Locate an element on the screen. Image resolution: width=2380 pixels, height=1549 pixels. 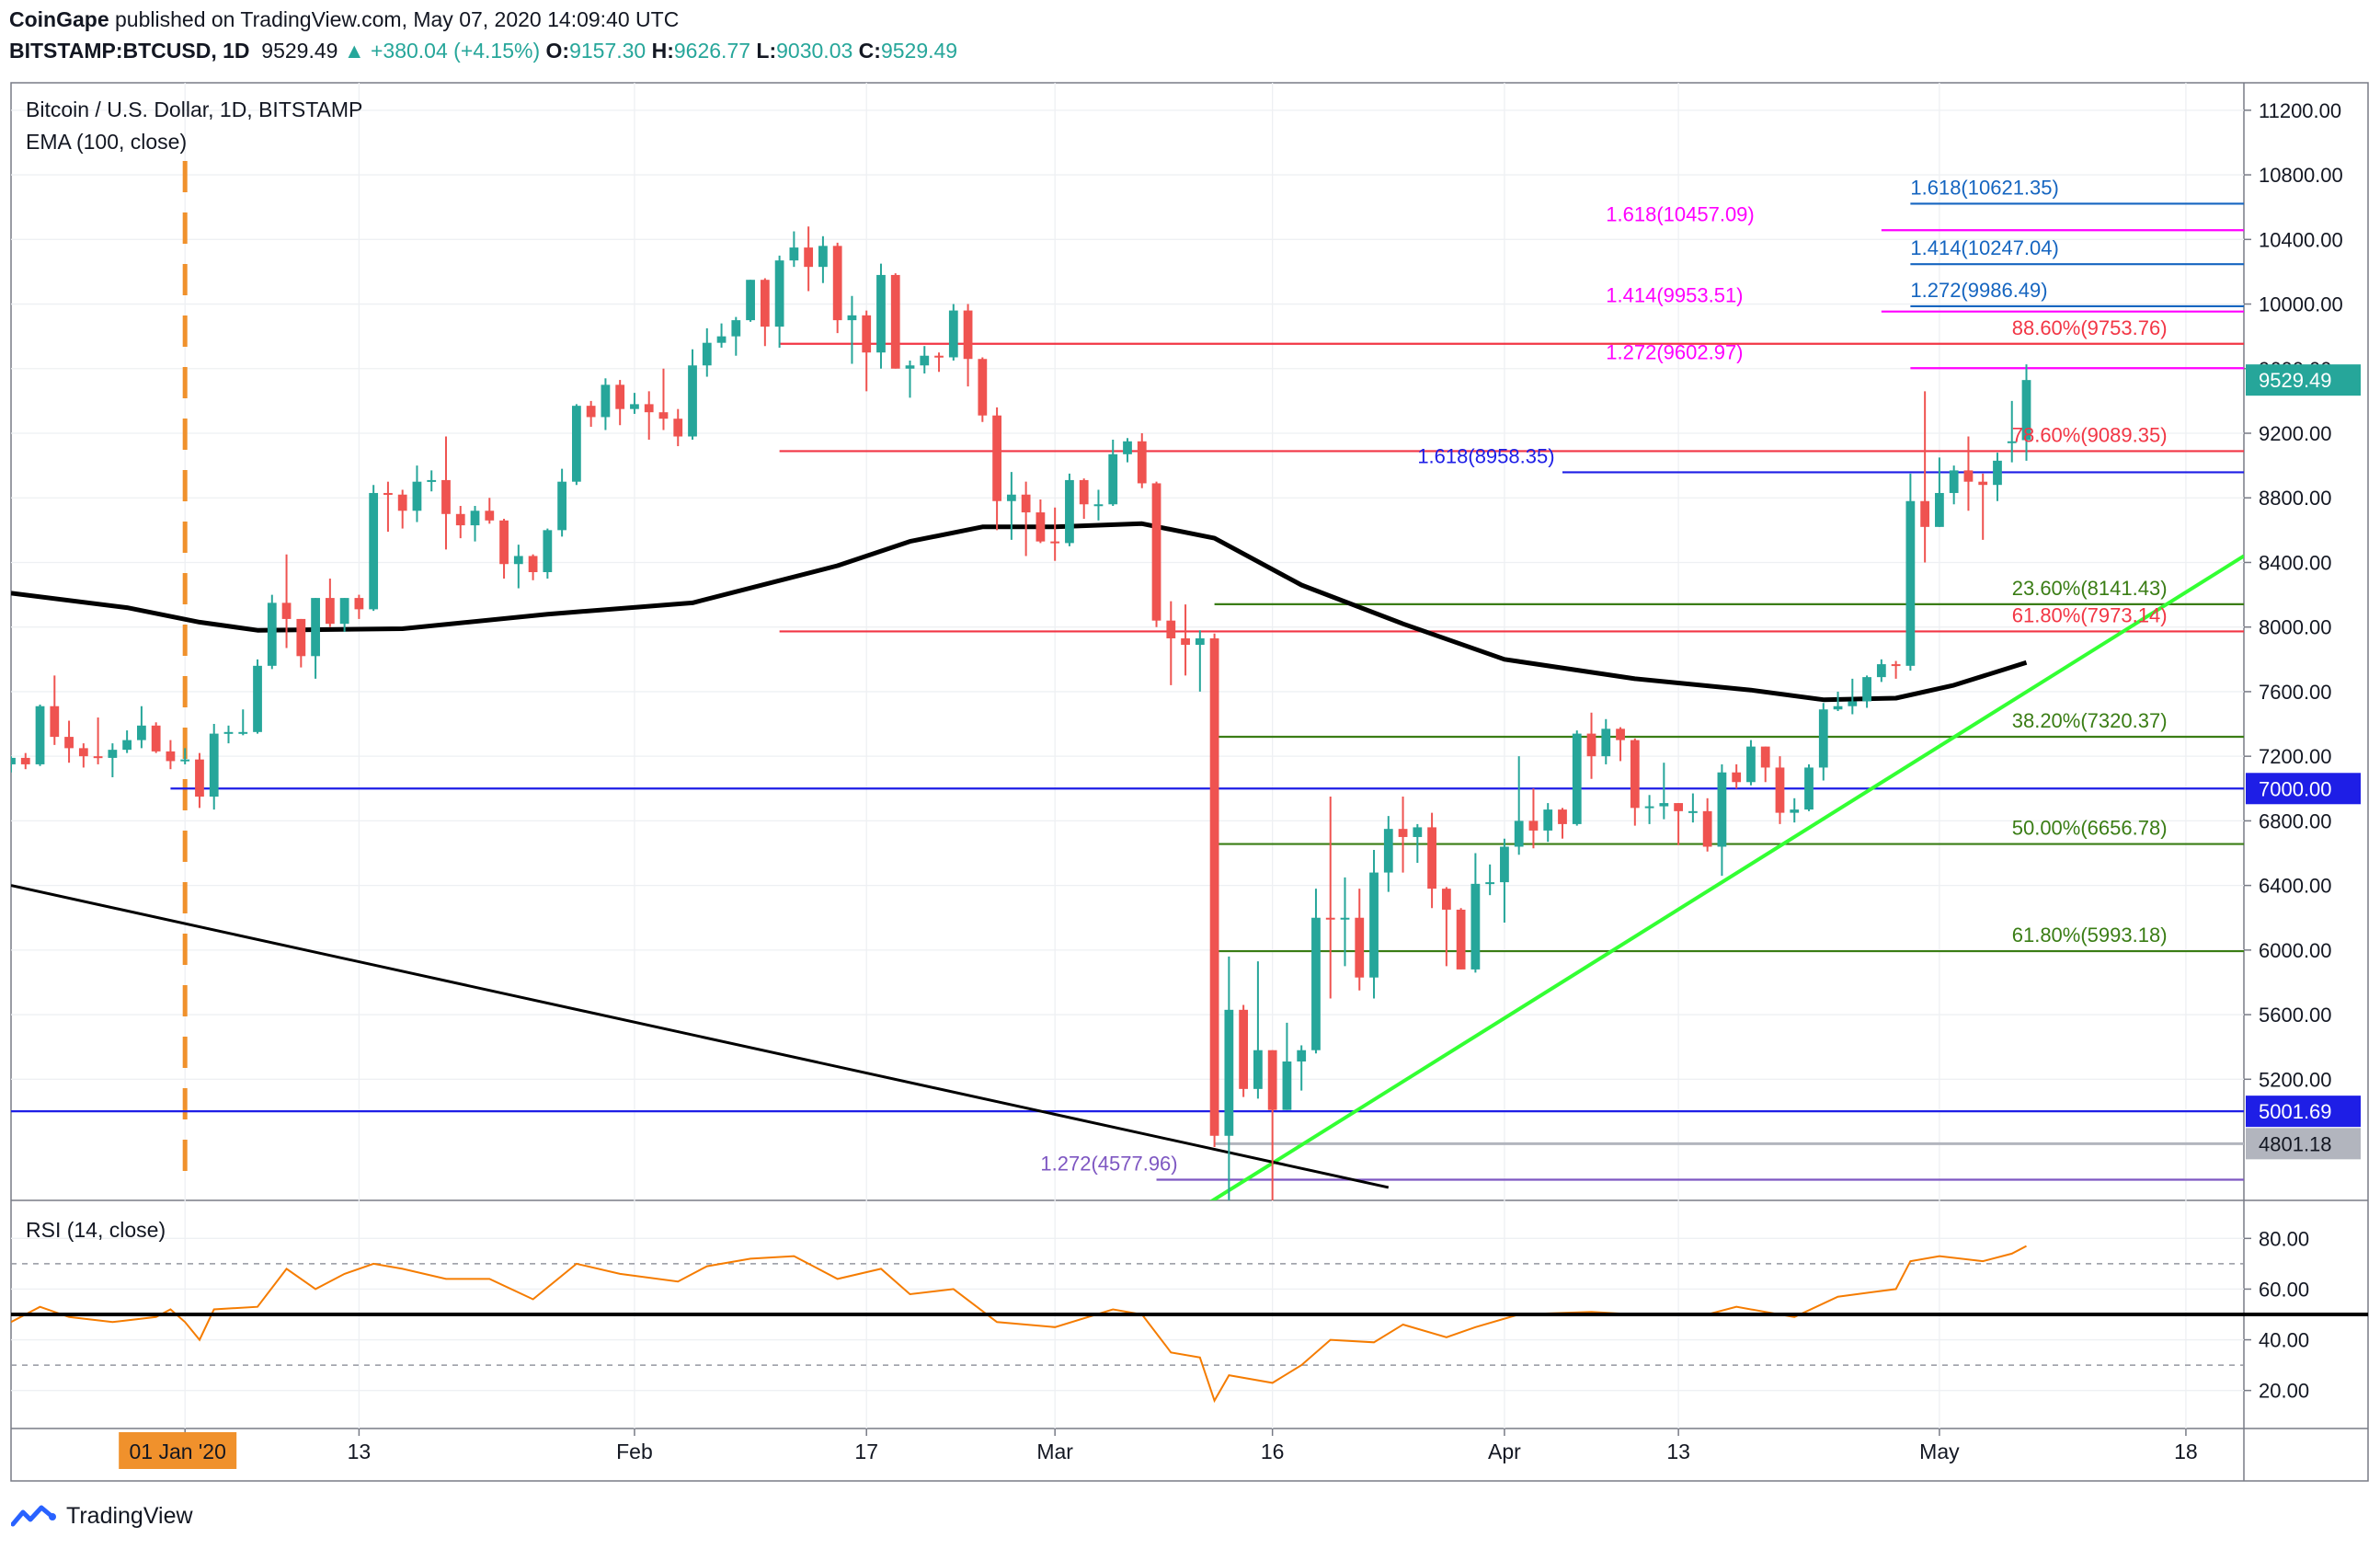
rsi-tick-label: 40.00 is located at coordinates (2284, 1341).